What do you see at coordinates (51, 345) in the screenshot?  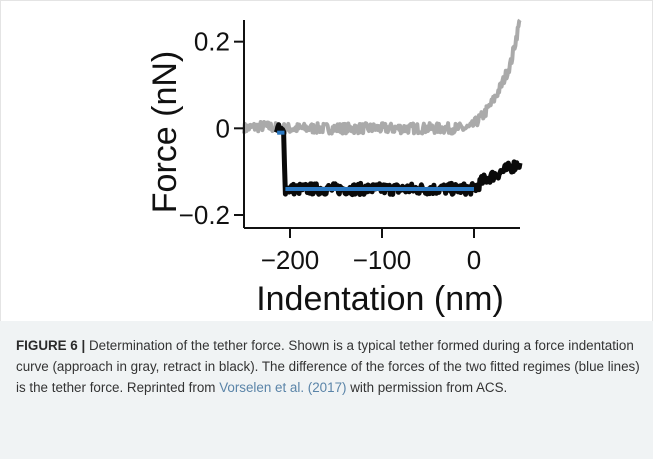 I see `figure-label: FIGURE 6 |` at bounding box center [51, 345].